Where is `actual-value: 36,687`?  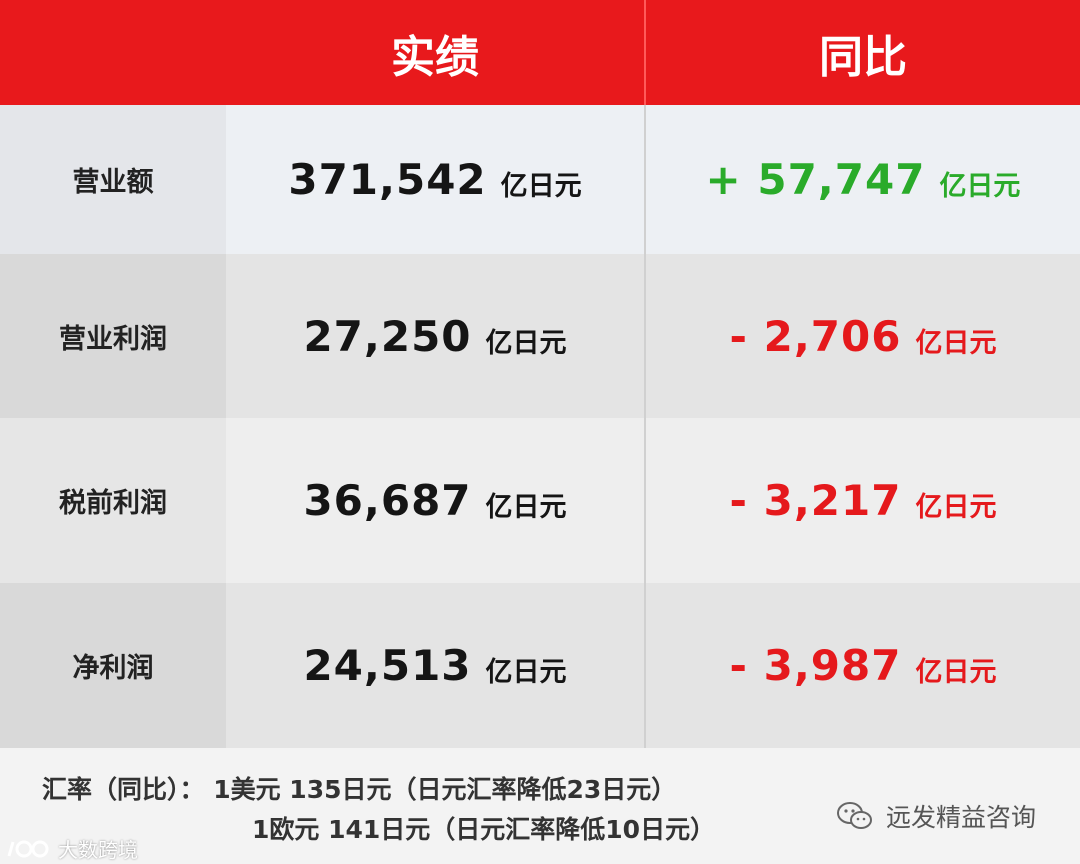
actual-value: 36,687 is located at coordinates (387, 500).